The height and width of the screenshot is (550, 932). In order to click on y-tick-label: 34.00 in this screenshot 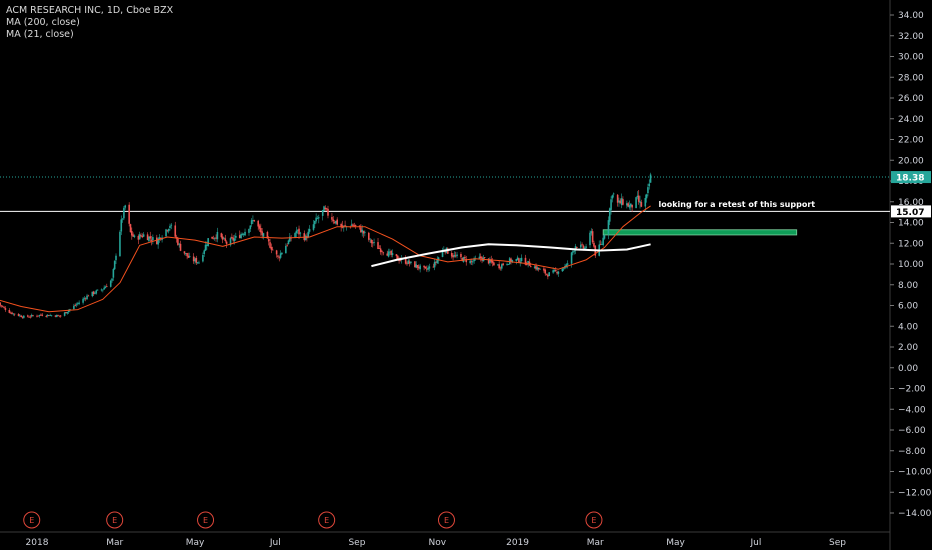, I will do `click(911, 16)`.